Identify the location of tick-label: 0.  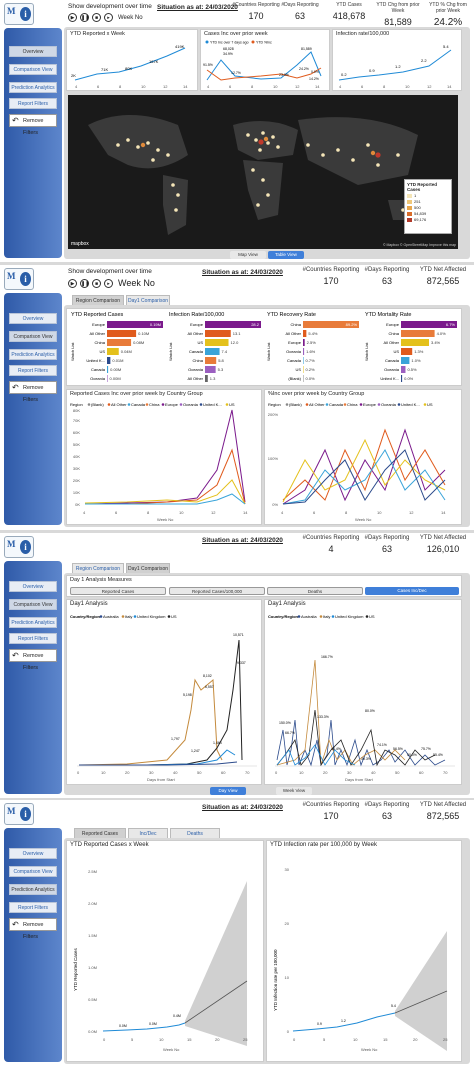
(78, 772).